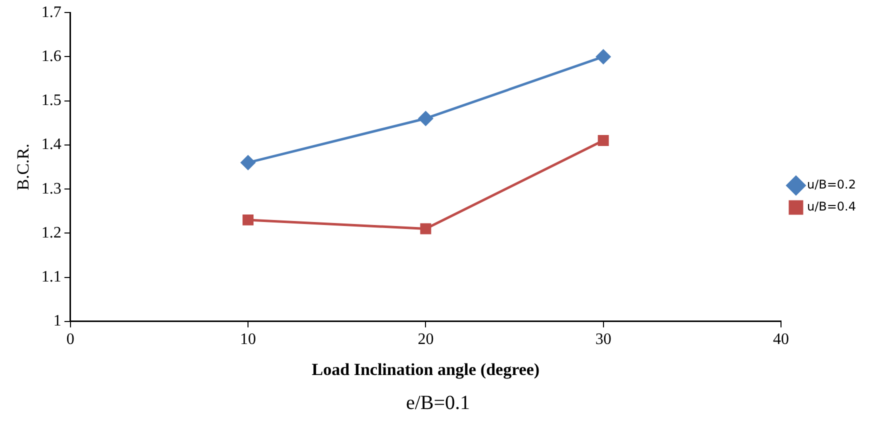 Image resolution: width=876 pixels, height=423 pixels. What do you see at coordinates (51, 56) in the screenshot?
I see `y-tick-label: 1.6` at bounding box center [51, 56].